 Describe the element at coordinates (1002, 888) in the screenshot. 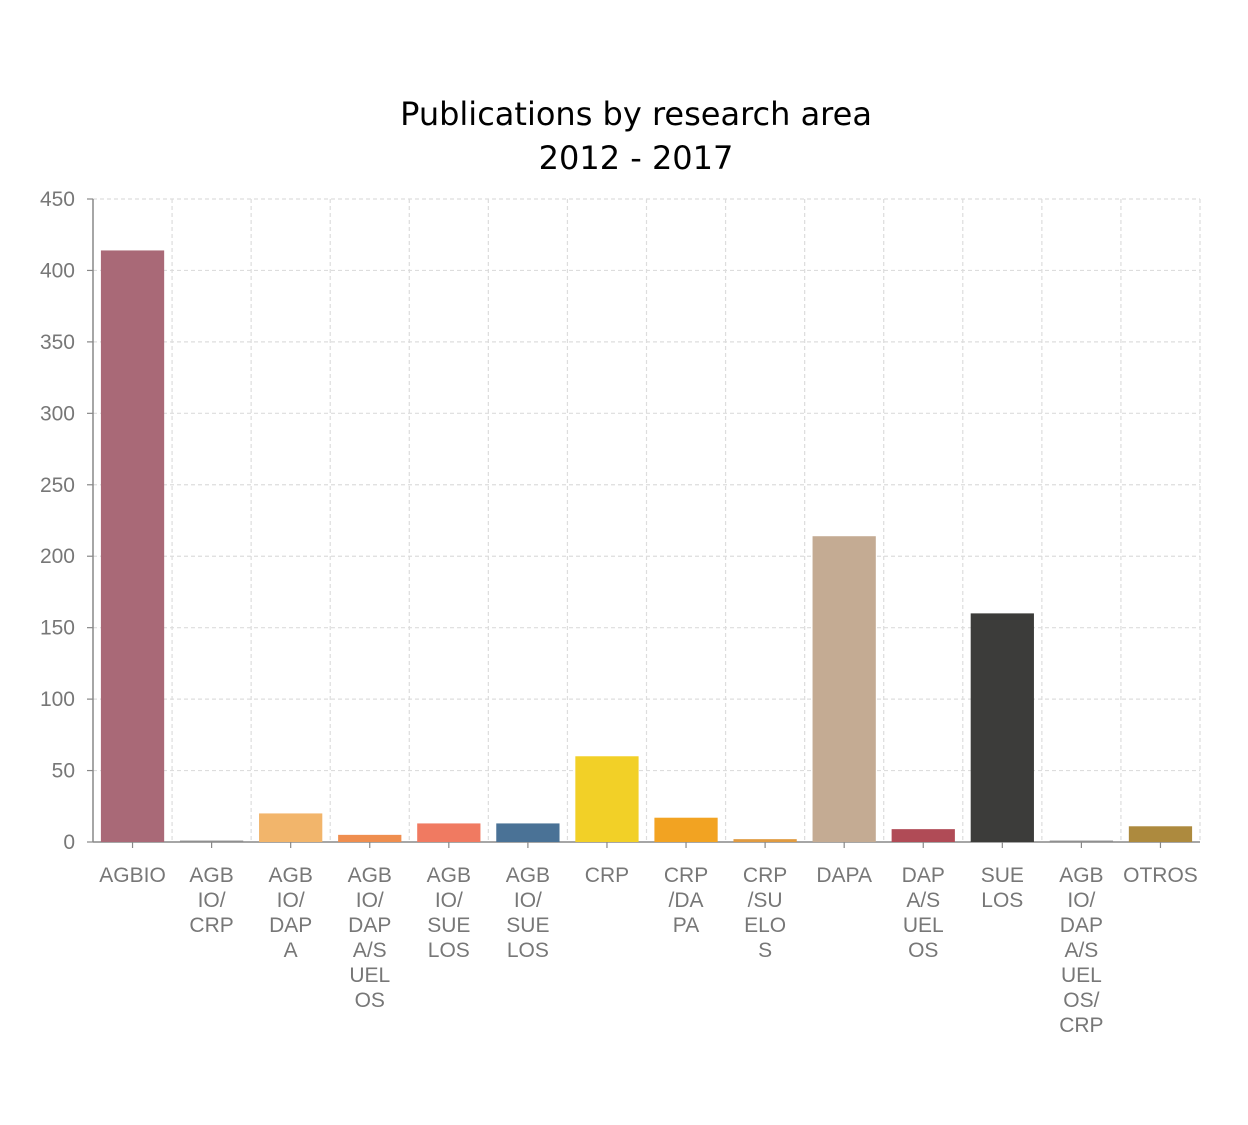

I see `x-tick-label: SUE LOS` at that location.